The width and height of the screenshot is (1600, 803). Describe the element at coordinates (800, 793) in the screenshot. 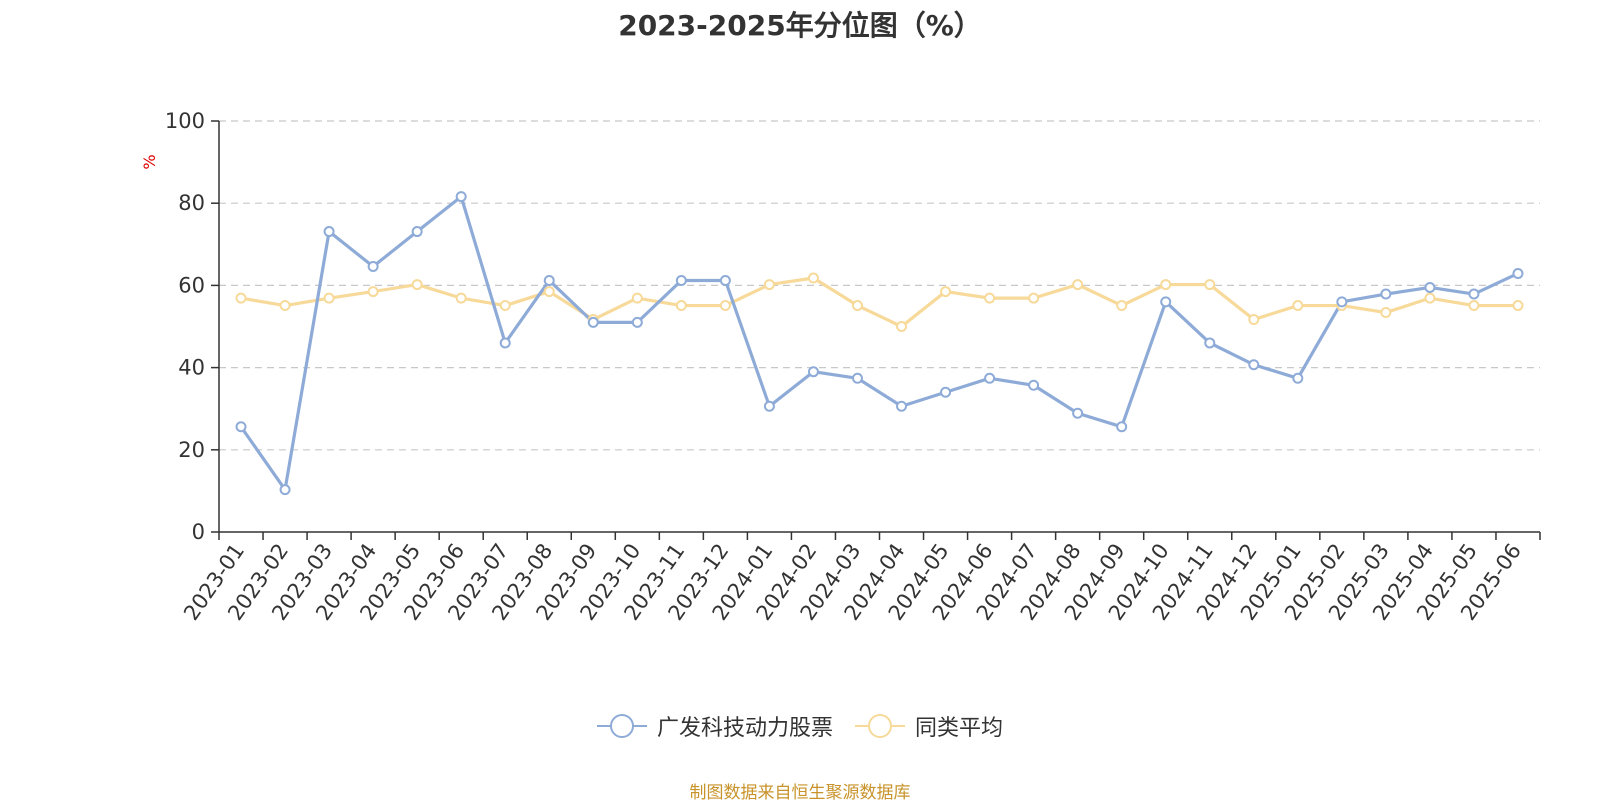

I see `source-note: 制图数据来自恒生聚源数据库` at that location.